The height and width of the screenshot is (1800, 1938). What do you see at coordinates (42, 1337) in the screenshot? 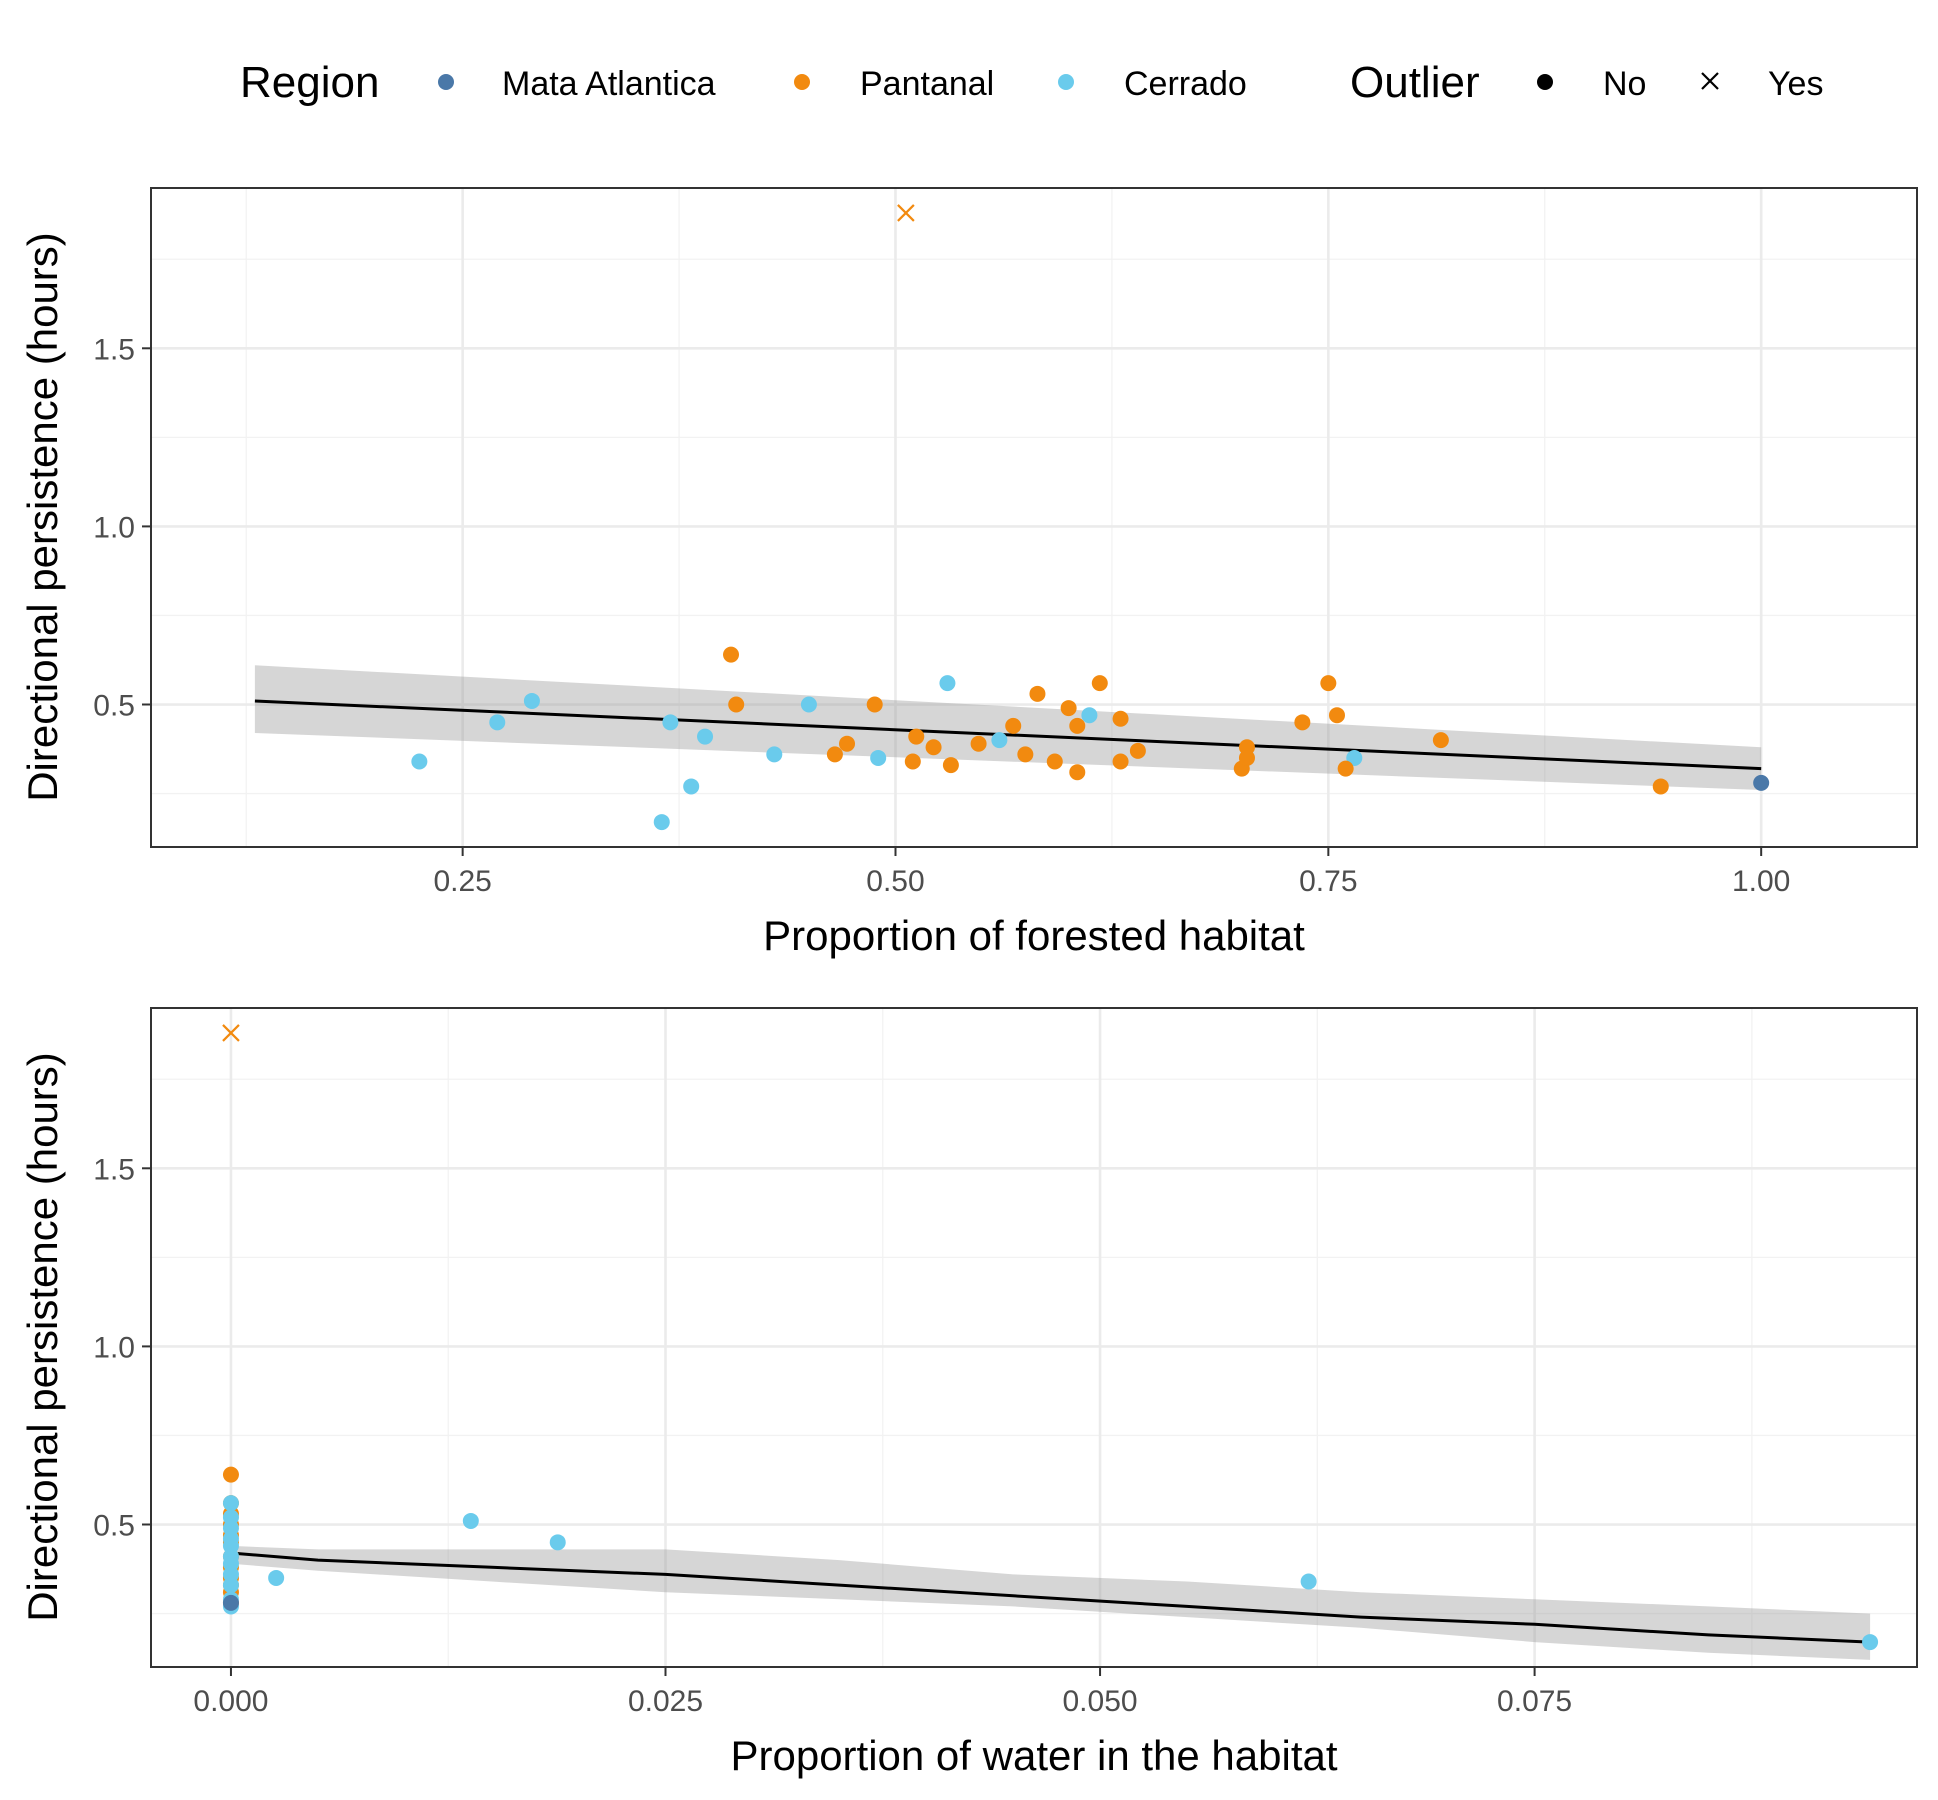
I see `y-axis-title: Directional persistence (hours)` at bounding box center [42, 1337].